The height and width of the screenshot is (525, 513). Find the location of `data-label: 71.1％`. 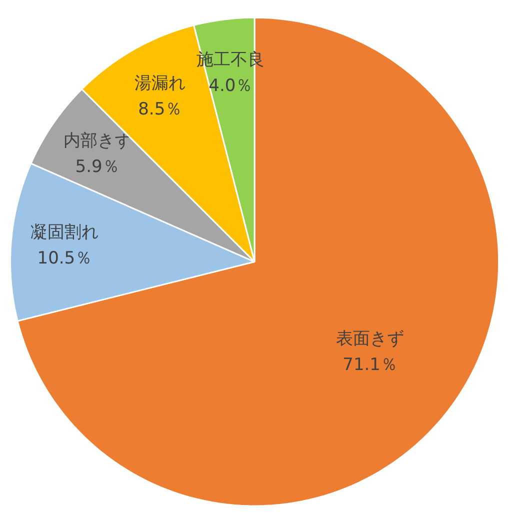

data-label: 71.1％ is located at coordinates (370, 364).